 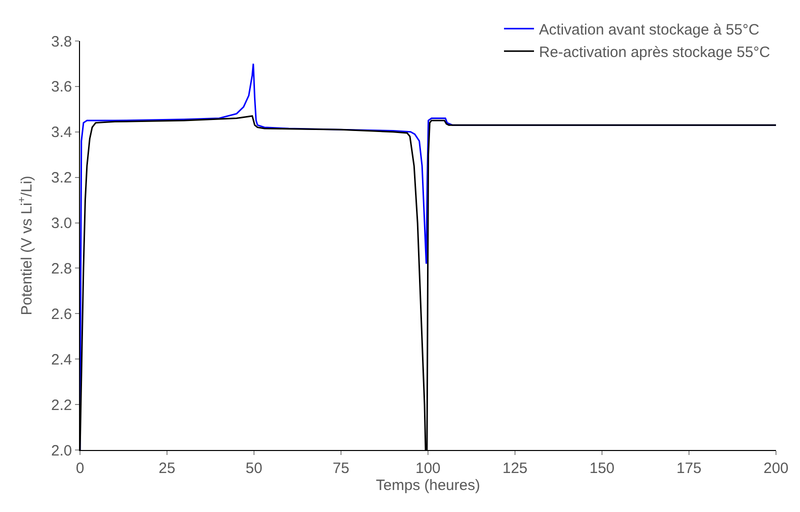 What do you see at coordinates (61, 314) in the screenshot?
I see `y-tick-label: 2.6` at bounding box center [61, 314].